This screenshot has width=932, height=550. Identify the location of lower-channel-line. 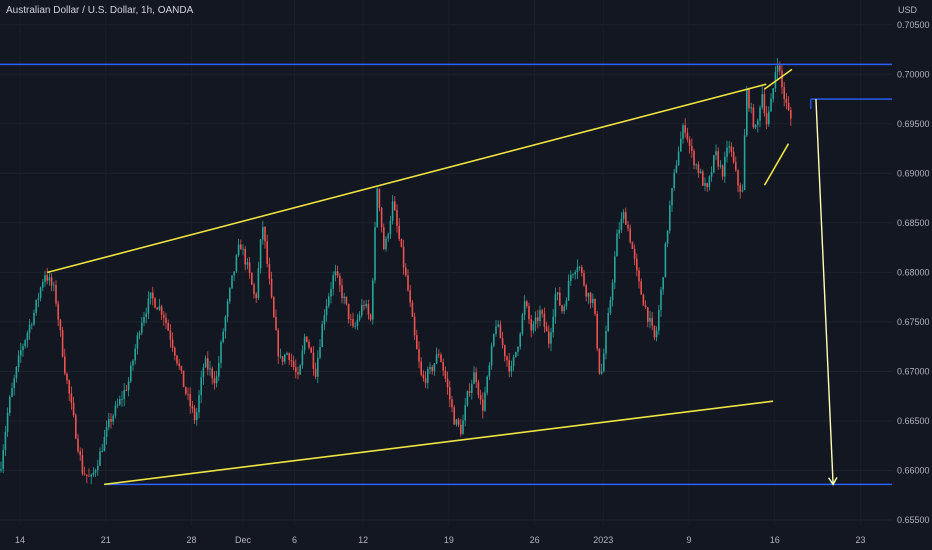
(438, 443).